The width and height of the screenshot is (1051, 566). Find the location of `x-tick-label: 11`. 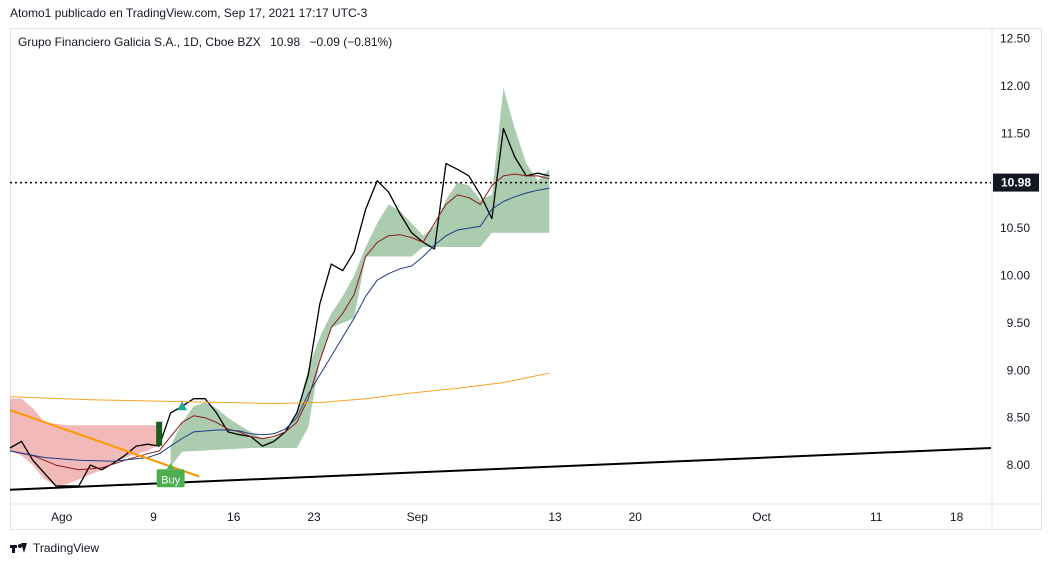

x-tick-label: 11 is located at coordinates (876, 517).